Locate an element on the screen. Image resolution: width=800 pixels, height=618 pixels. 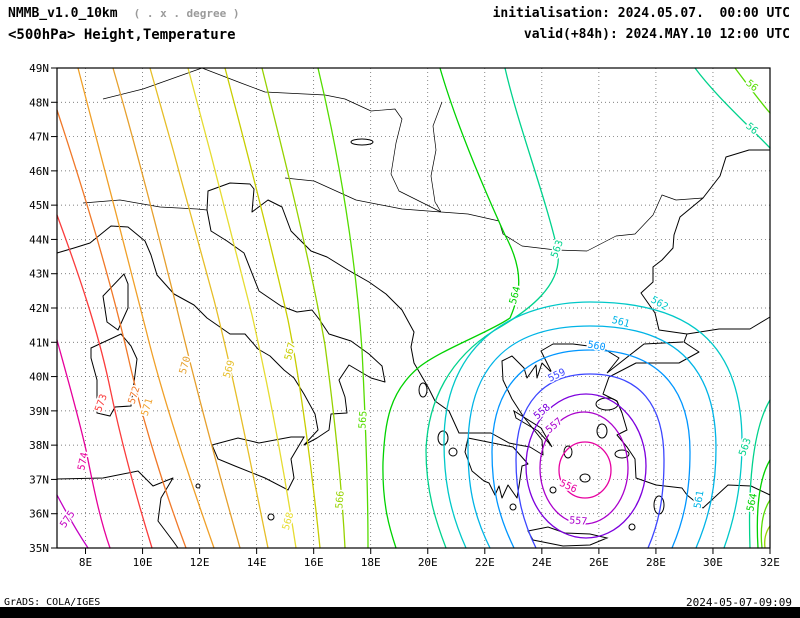
x-axis-label: 20E is located at coordinates (428, 562).